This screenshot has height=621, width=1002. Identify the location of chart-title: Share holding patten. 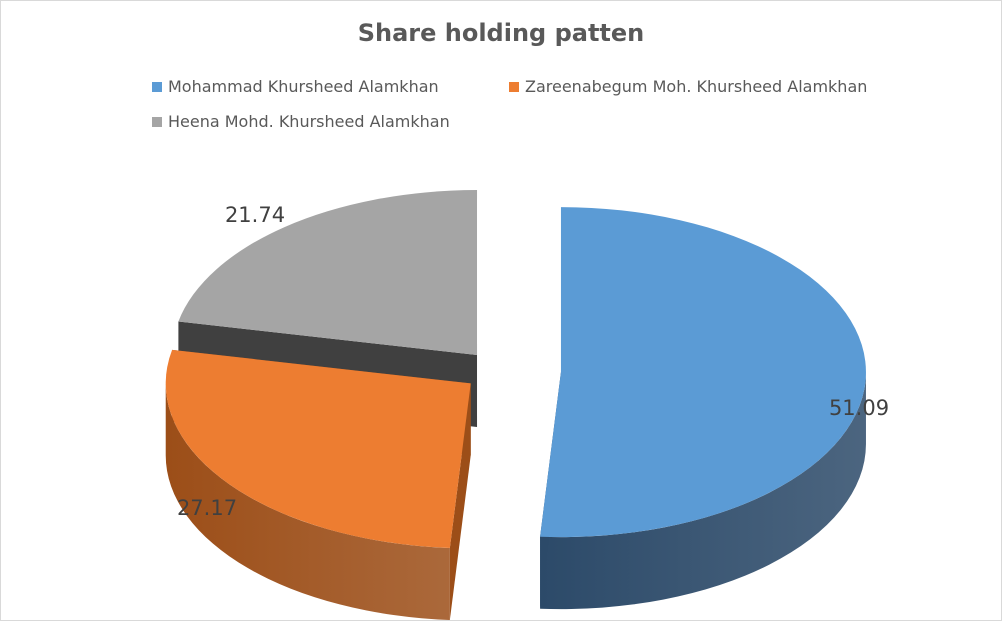
(501, 33).